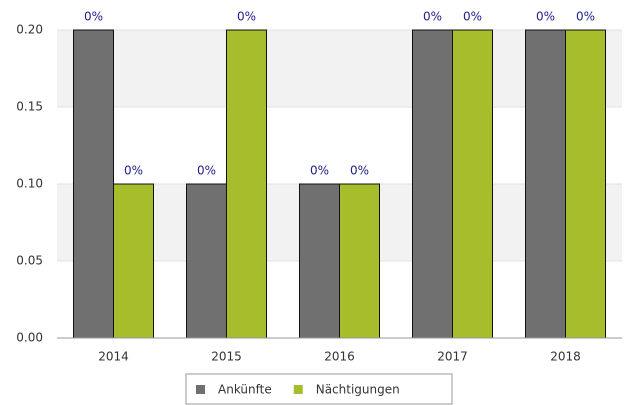 This screenshot has width=625, height=405. Describe the element at coordinates (226, 357) in the screenshot. I see `x-tick-label: 2015` at that location.